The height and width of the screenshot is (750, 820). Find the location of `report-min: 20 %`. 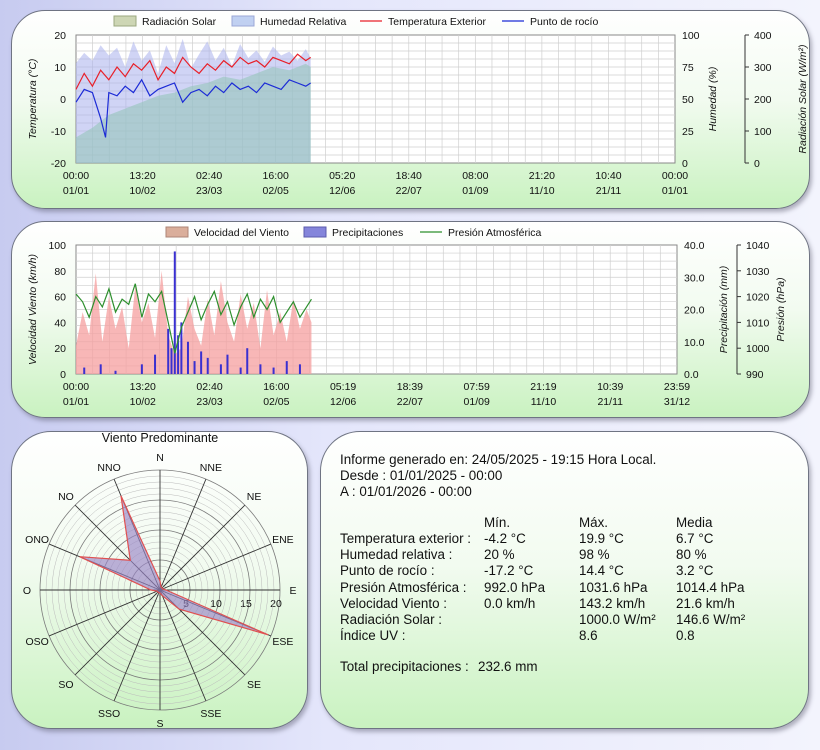

report-min: 20 % is located at coordinates (499, 555).